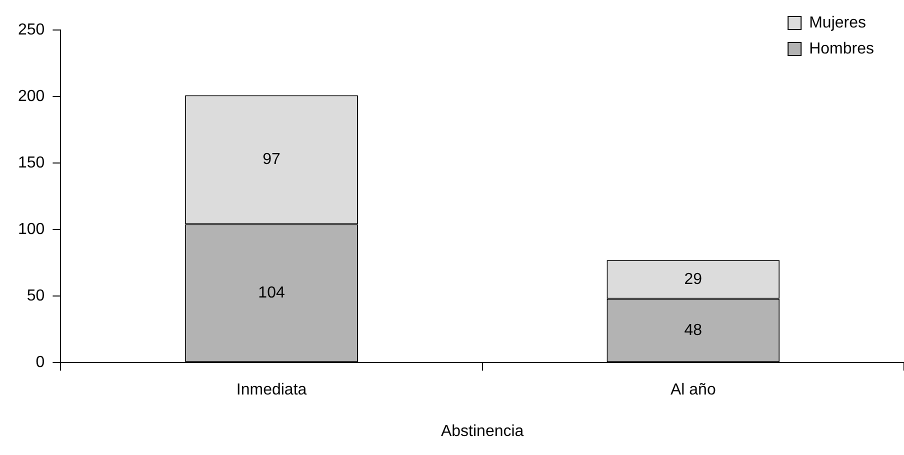 The image size is (904, 455). I want to click on y-tick-label: 150, so click(31, 163).